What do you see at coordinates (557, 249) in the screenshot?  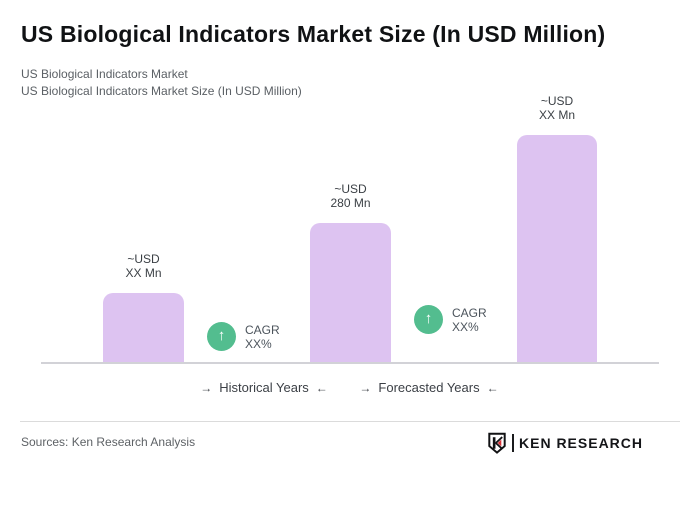 I see `bar-forecast-year` at bounding box center [557, 249].